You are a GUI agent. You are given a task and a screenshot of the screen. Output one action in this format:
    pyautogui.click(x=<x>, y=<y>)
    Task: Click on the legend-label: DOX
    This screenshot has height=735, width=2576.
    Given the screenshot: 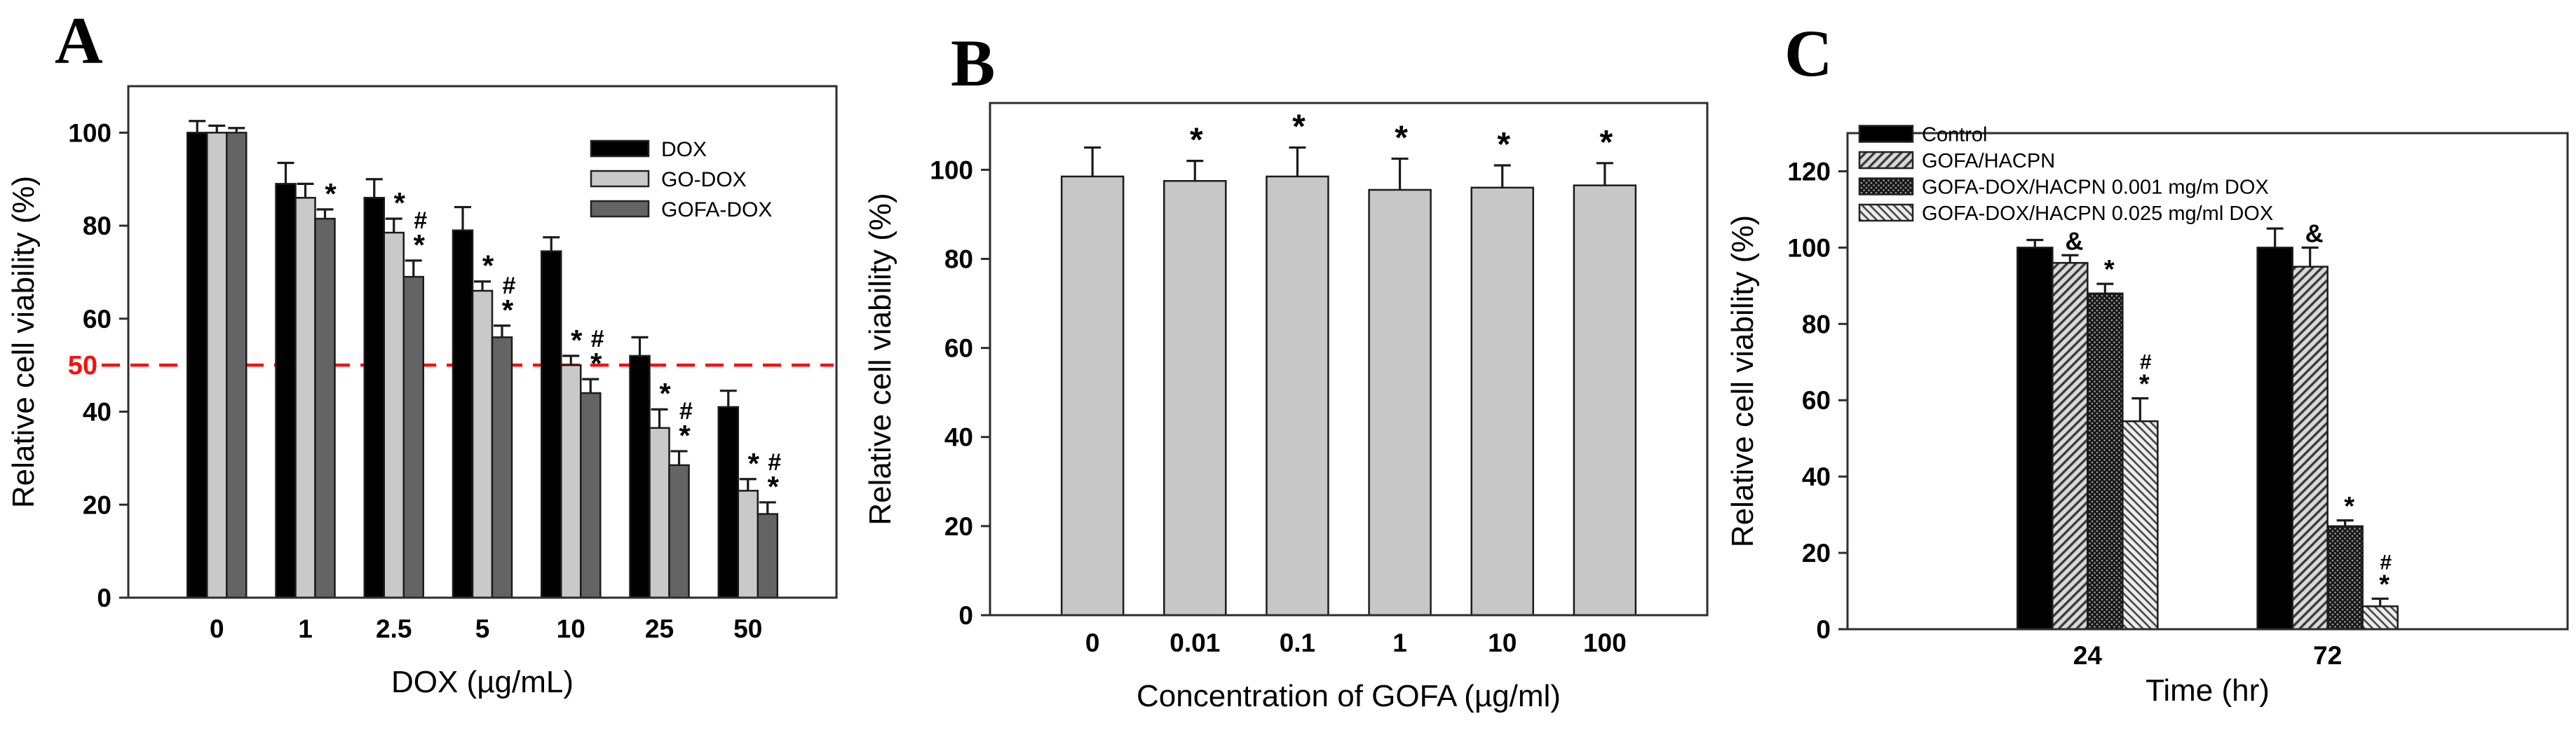 What is the action you would take?
    pyautogui.click(x=684, y=149)
    